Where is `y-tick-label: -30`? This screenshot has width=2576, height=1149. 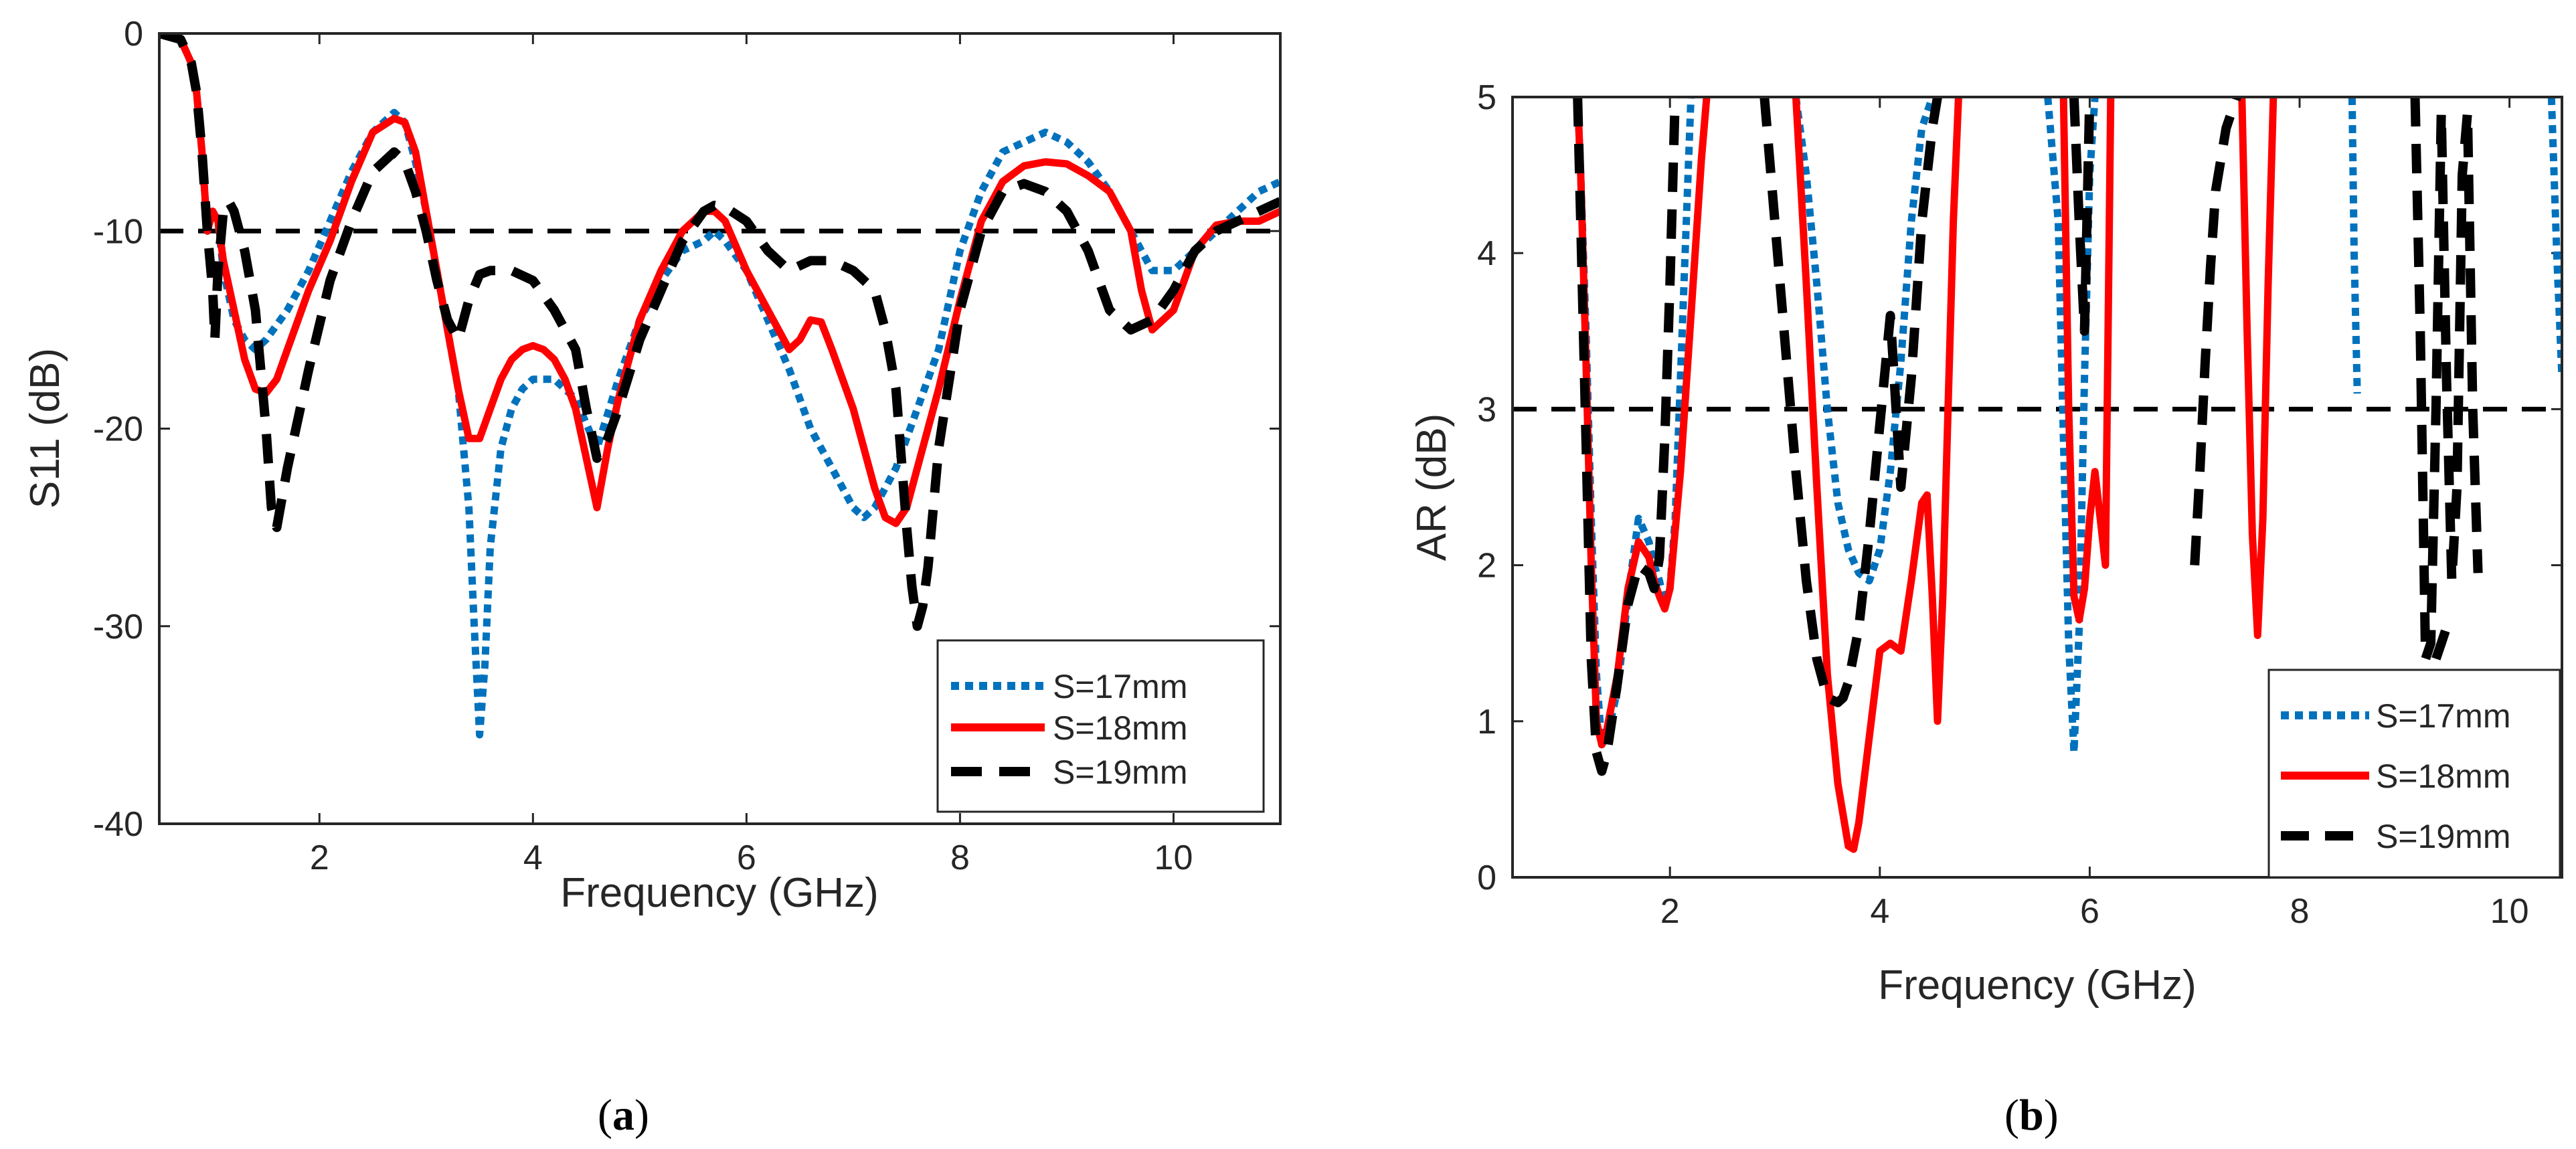 y-tick-label: -30 is located at coordinates (118, 627).